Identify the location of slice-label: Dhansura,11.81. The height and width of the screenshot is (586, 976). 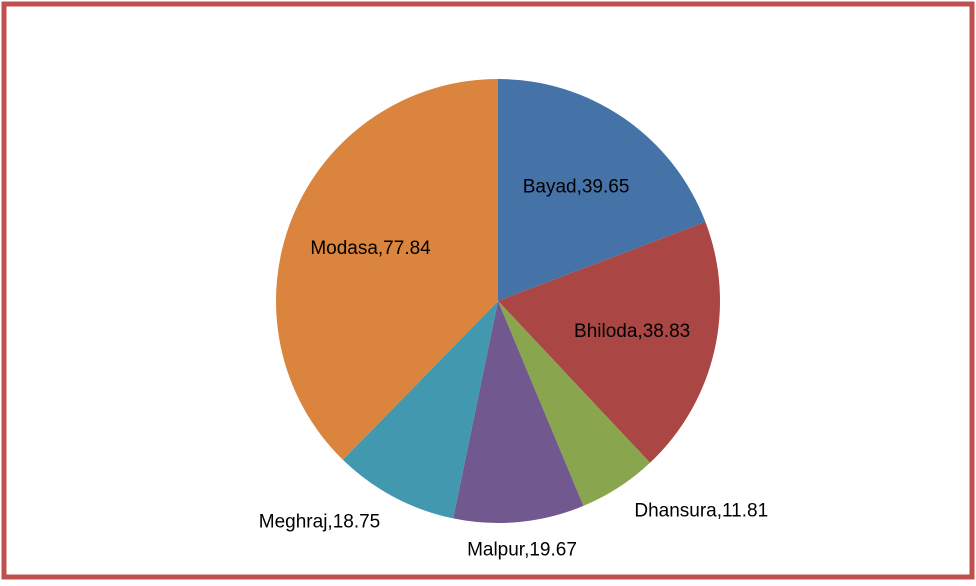
(701, 511).